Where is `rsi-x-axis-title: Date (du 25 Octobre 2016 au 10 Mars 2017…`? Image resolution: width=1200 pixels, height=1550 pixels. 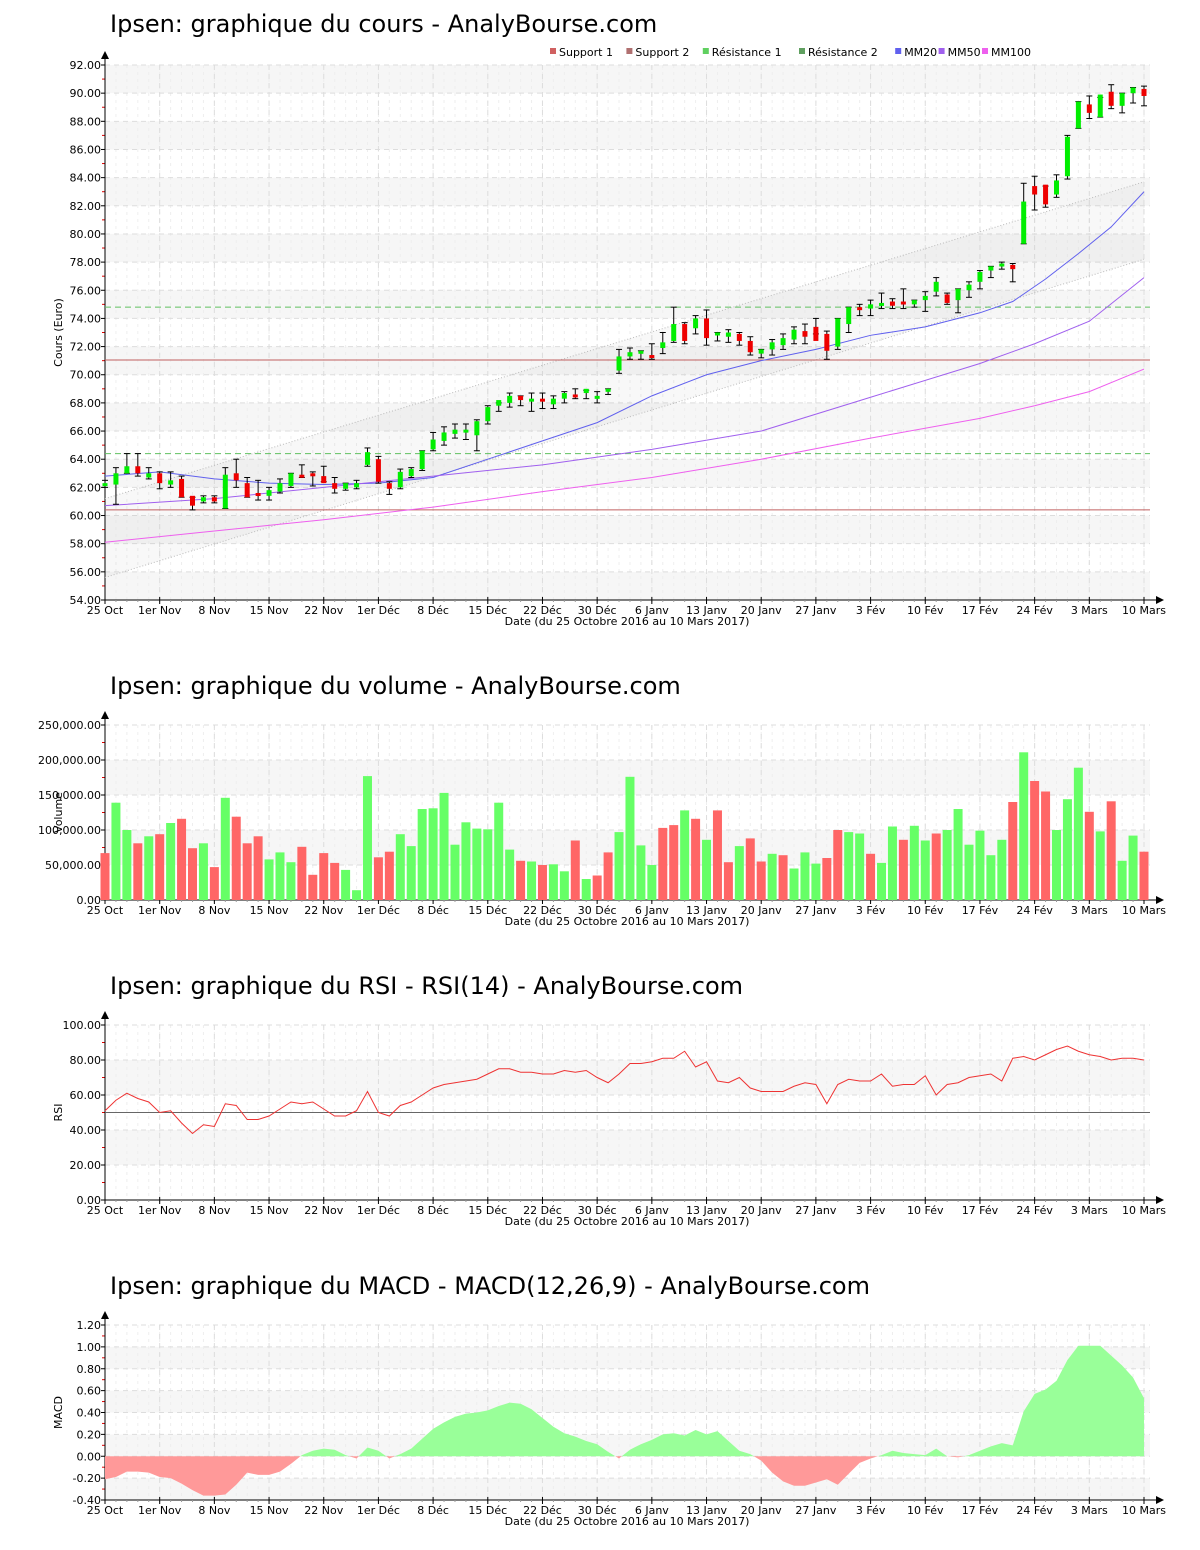 rsi-x-axis-title: Date (du 25 Octobre 2016 au 10 Mars 2017… is located at coordinates (627, 1221).